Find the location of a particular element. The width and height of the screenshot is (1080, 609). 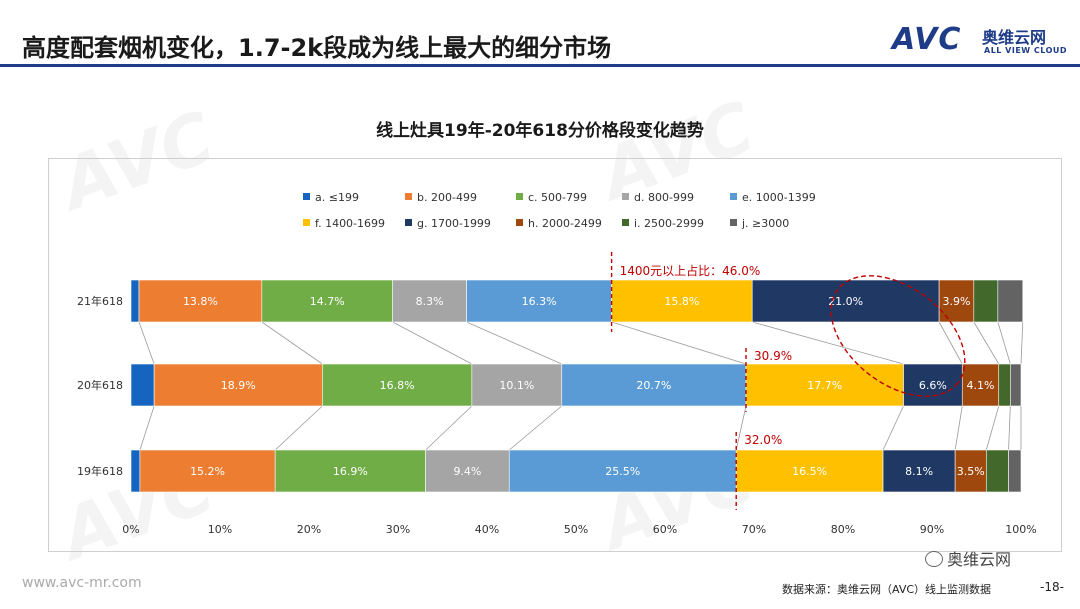

bar-data-label: 10.1% is located at coordinates (516, 385).